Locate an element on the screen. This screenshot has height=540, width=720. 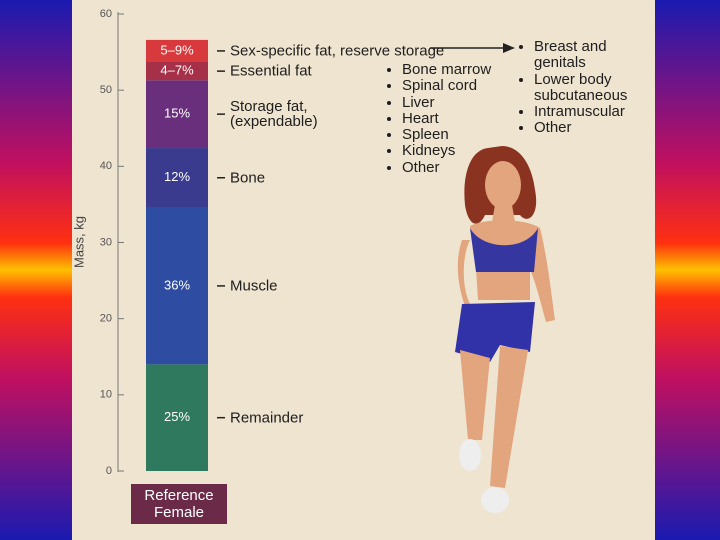
series-name: Bone is located at coordinates (248, 178).